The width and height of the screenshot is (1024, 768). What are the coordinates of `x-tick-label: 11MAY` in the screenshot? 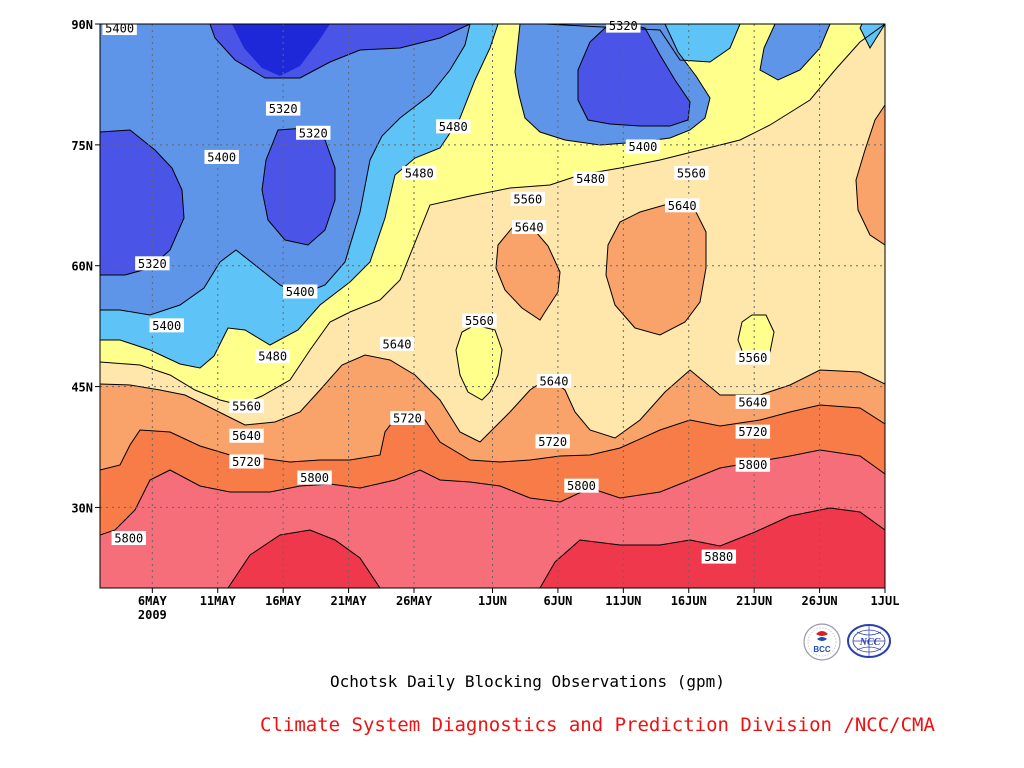 It's located at (218, 601).